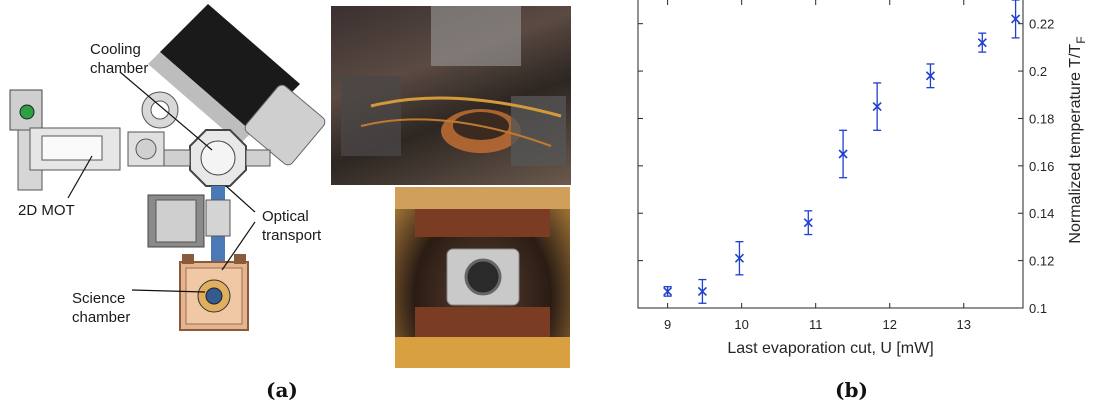  Describe the element at coordinates (87, 140) in the screenshot. I see `2d-mot-shape` at that location.